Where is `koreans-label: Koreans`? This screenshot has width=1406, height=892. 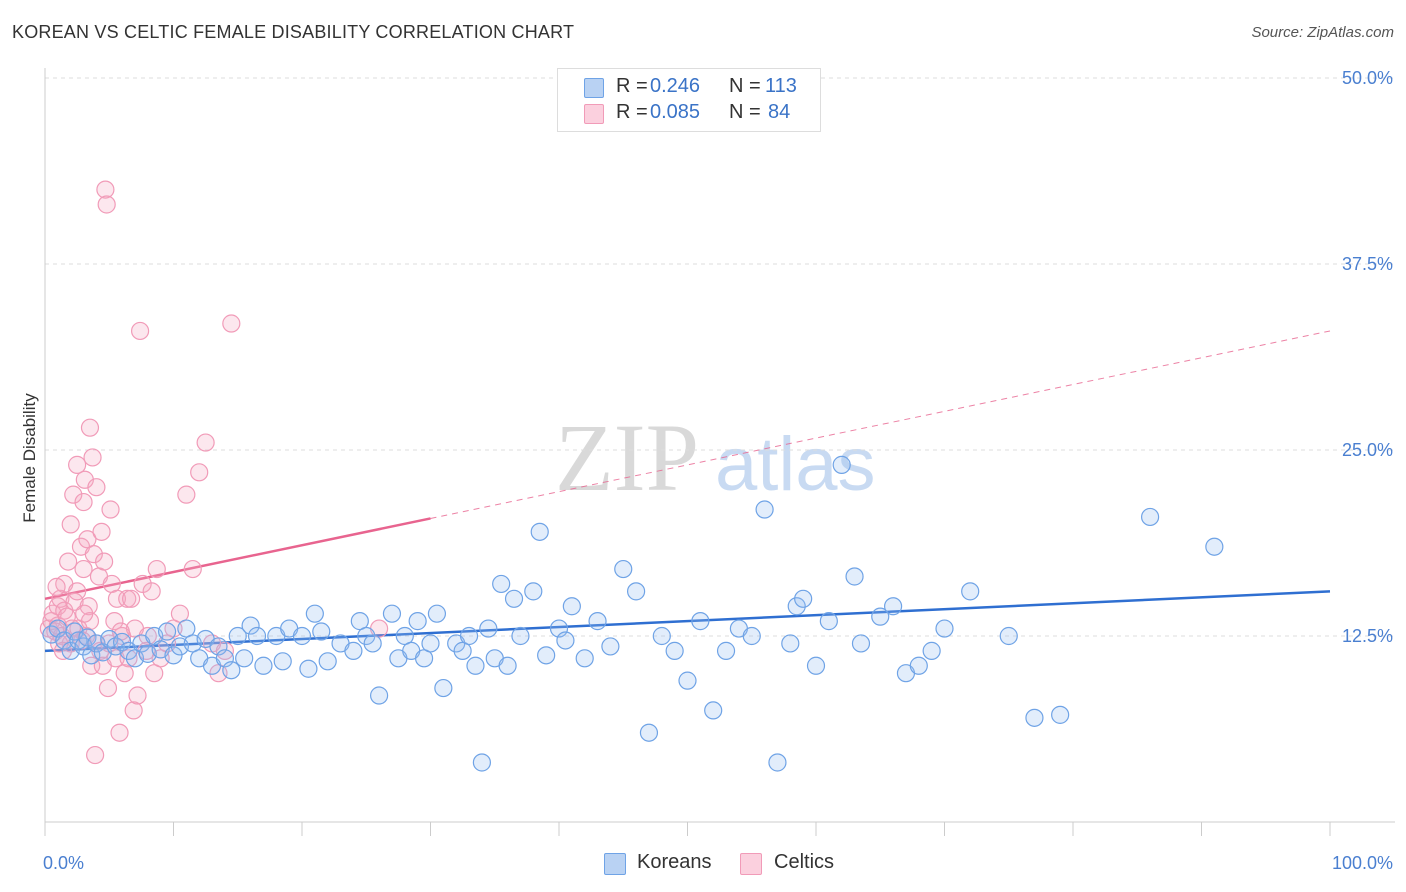
koreans-label: Koreans is located at coordinates (674, 862).